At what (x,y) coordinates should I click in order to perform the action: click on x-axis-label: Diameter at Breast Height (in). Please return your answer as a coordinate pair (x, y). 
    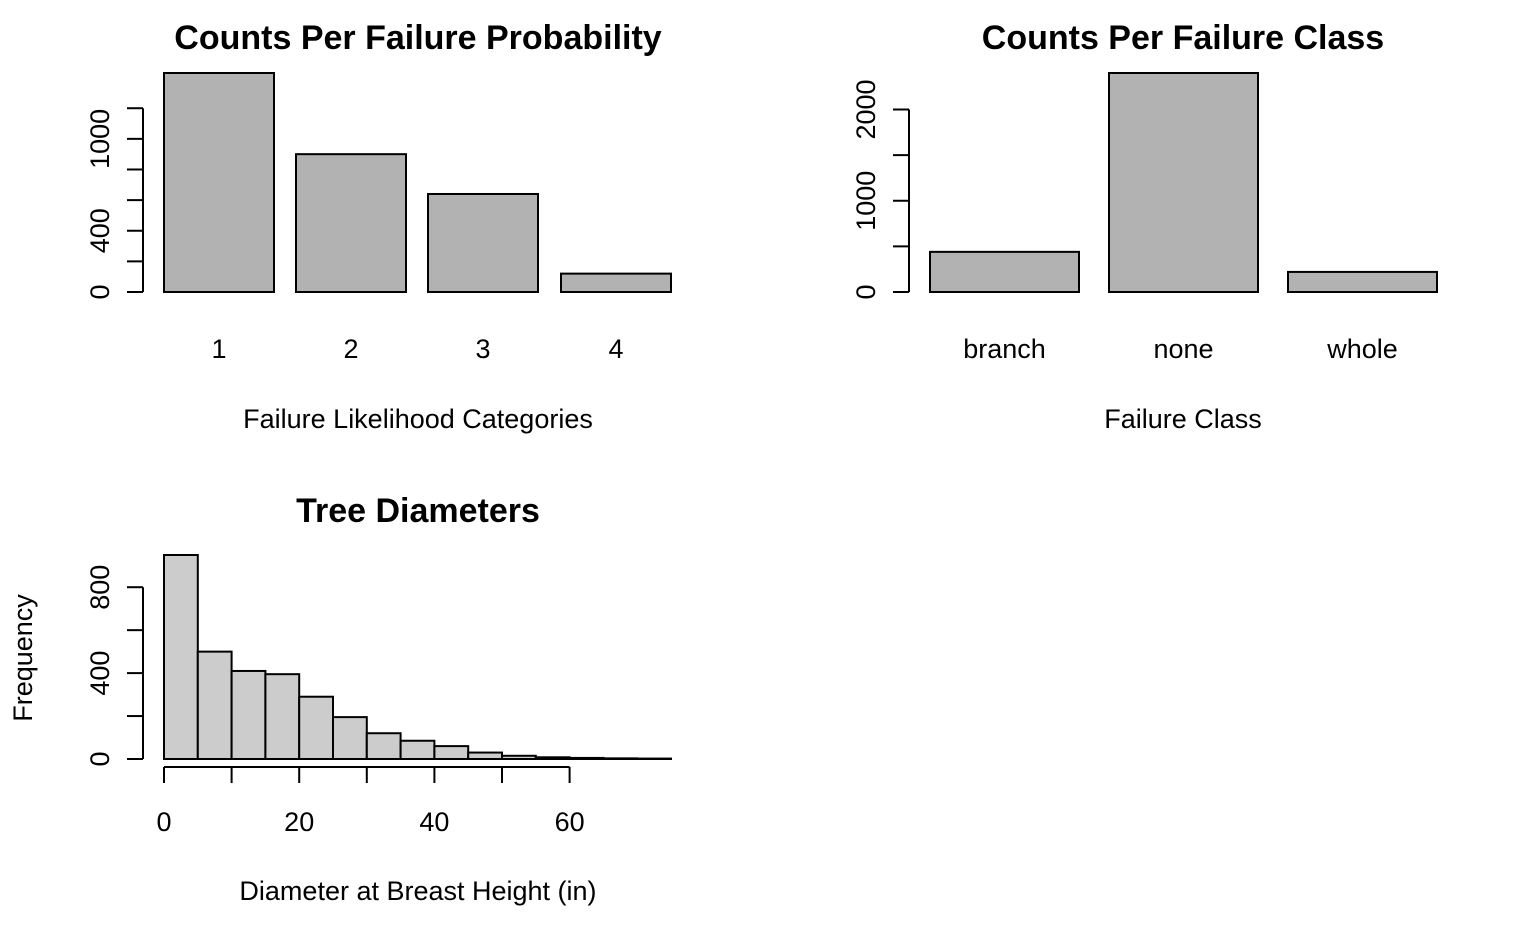
    Looking at the image, I should click on (417, 891).